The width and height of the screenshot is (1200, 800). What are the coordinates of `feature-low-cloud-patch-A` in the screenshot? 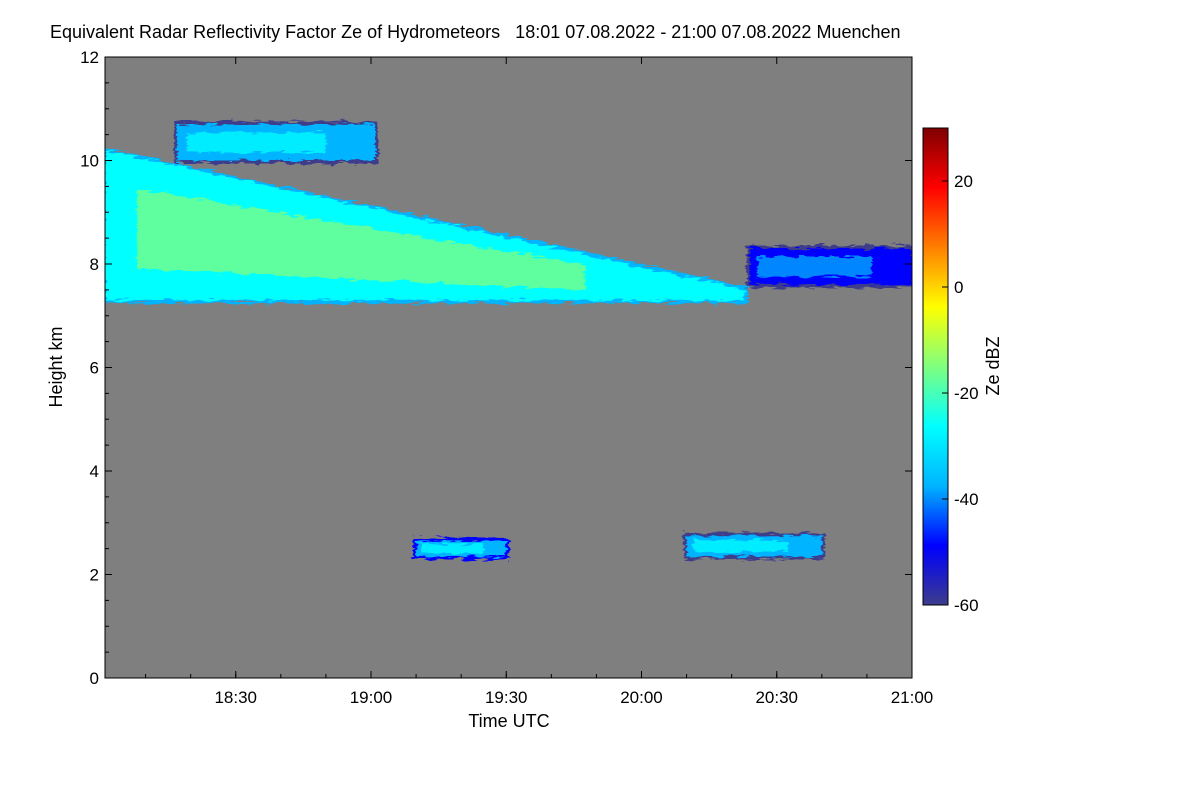 It's located at (461, 548).